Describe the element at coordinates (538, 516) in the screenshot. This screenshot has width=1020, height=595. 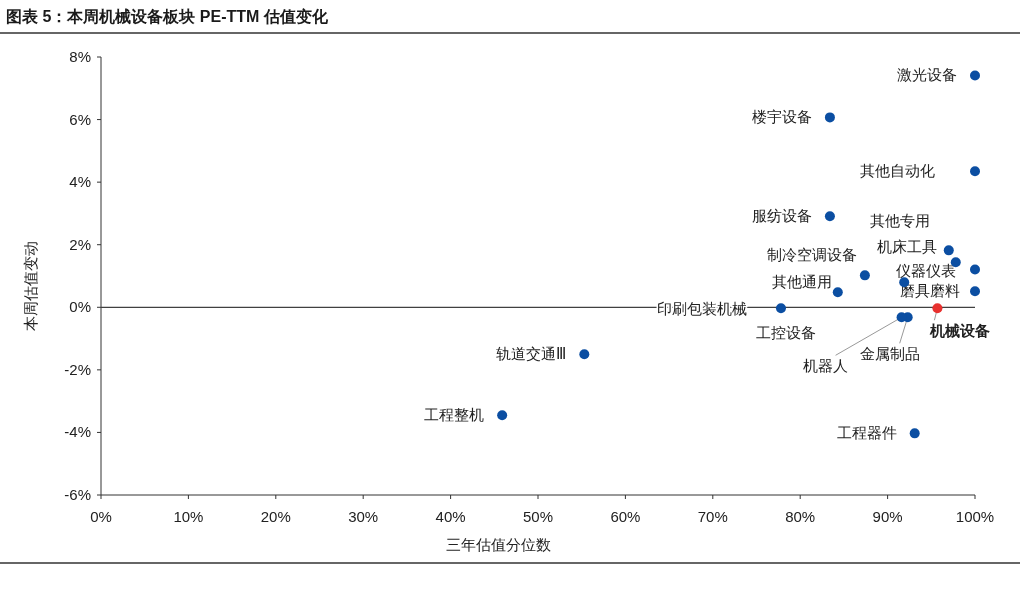
I see `x-tick-label: 50%` at that location.